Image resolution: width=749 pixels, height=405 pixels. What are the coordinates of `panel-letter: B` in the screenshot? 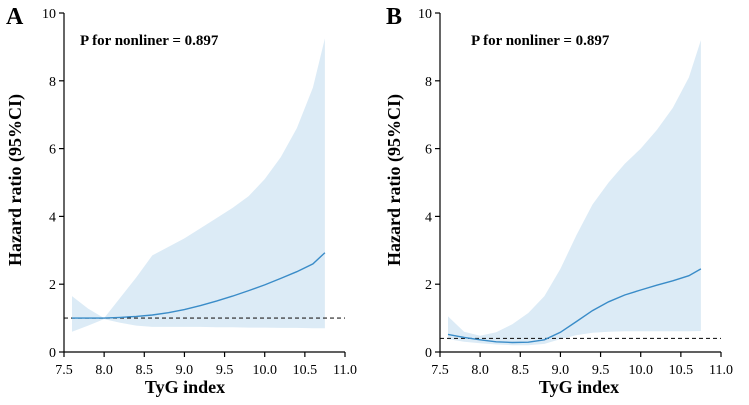 It's located at (394, 17).